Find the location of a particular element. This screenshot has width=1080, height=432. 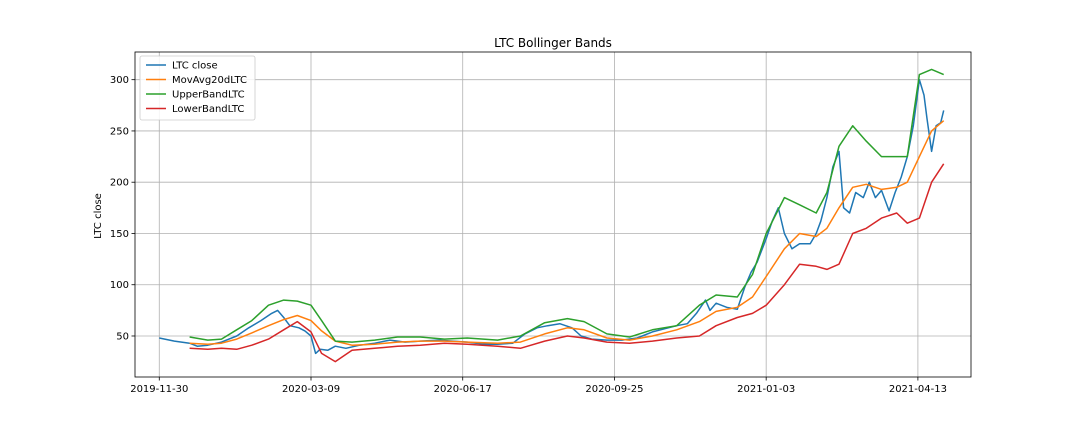

y-tick-label: 100 is located at coordinates (119, 285).